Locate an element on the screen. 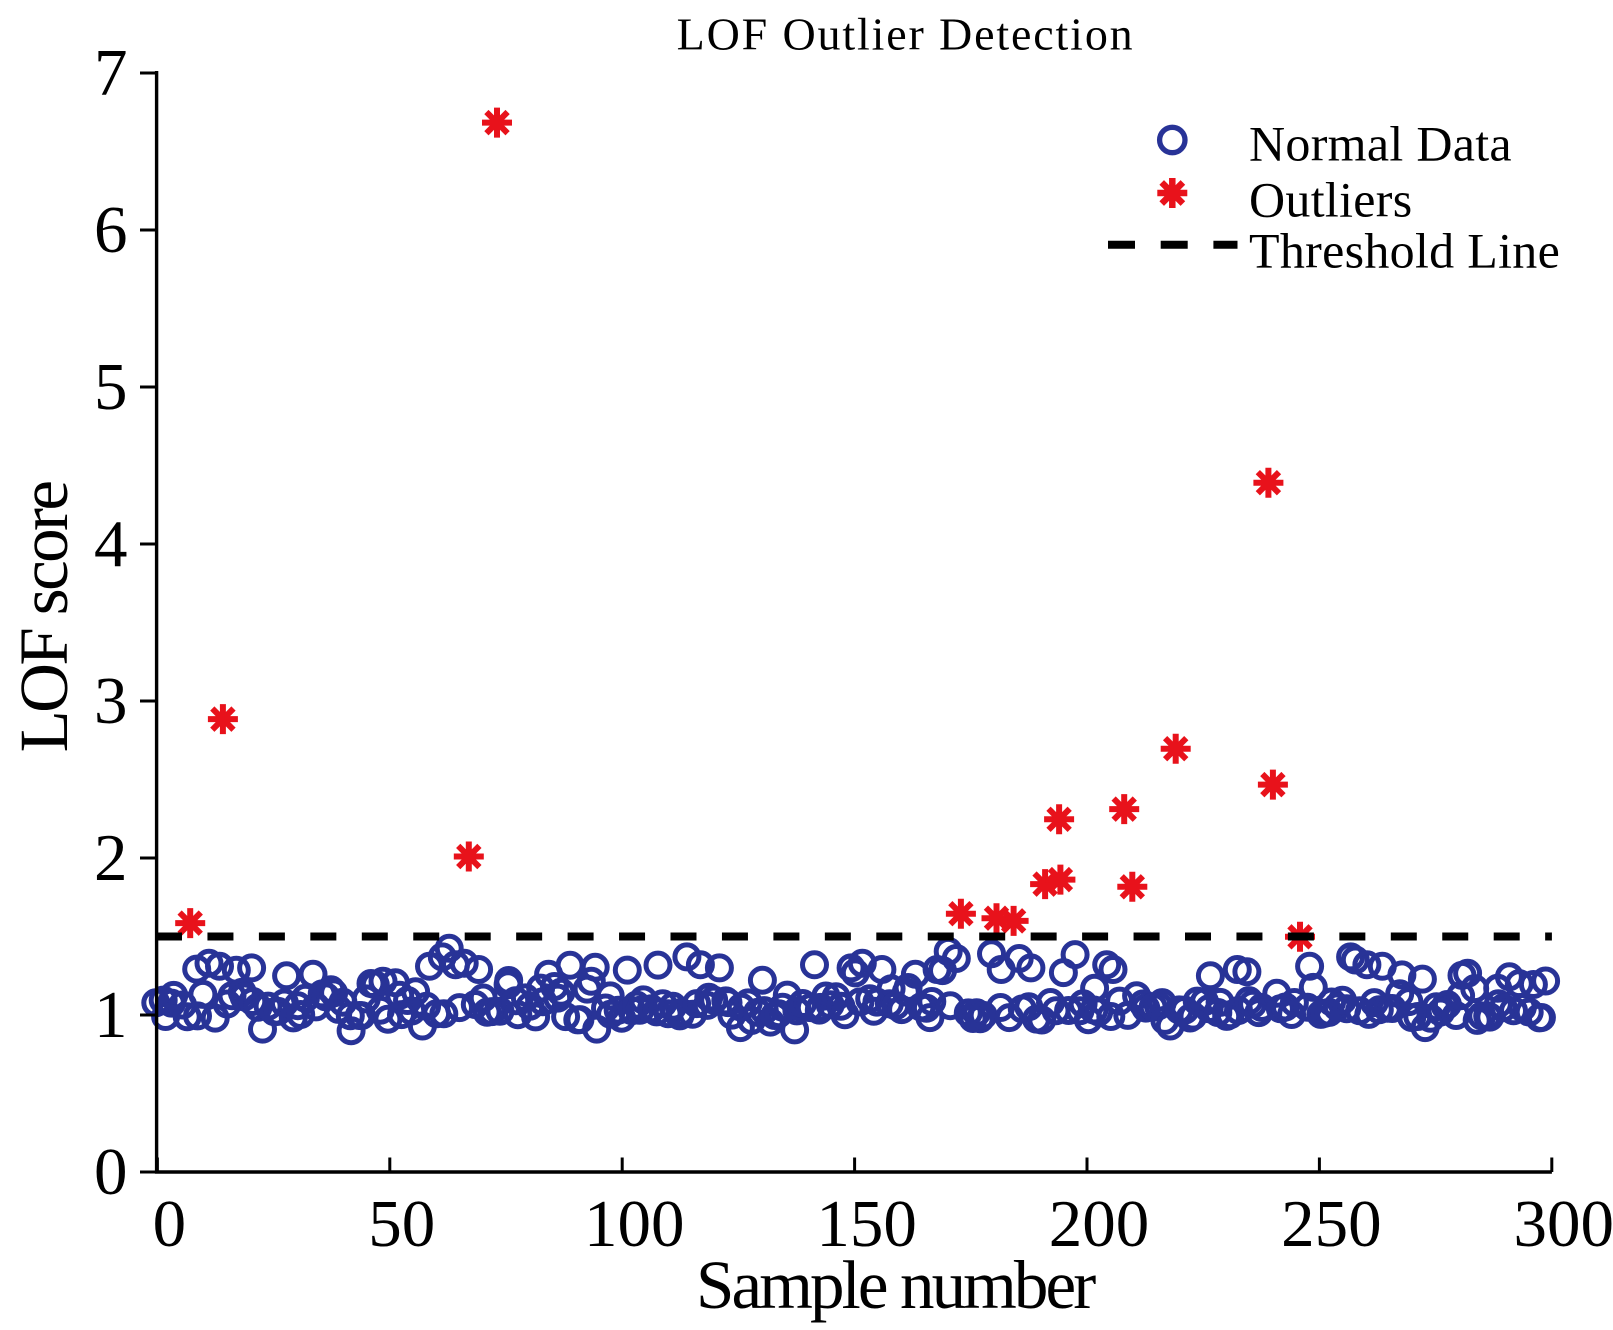 The width and height of the screenshot is (1613, 1330). svg-text: 300 is located at coordinates (1563, 1224).